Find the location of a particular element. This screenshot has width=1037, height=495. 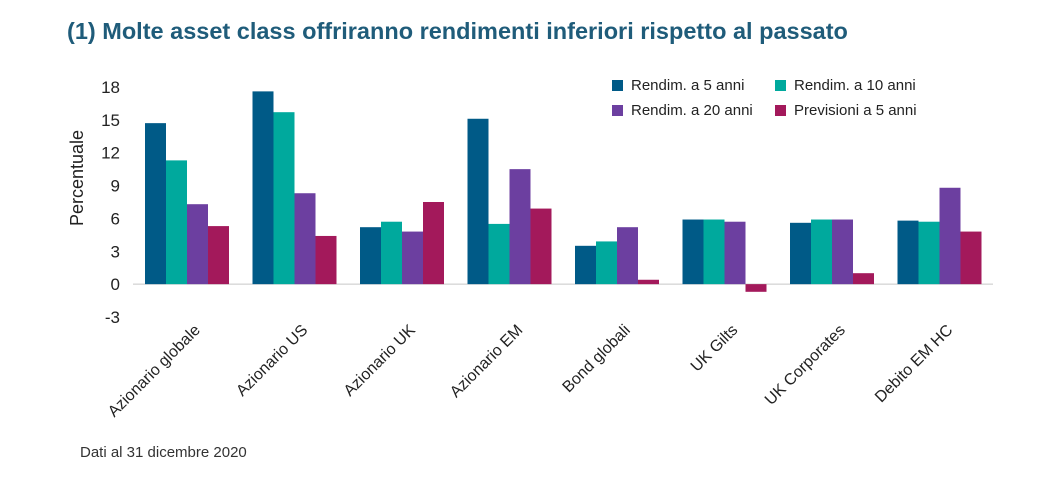

x-tick-label: Azionario US is located at coordinates (272, 361).